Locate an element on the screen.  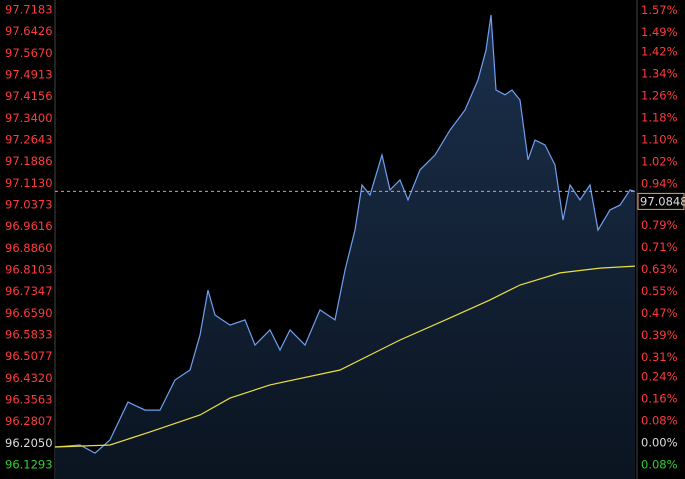
y2-tick-label: 0.94% is located at coordinates (659, 184).